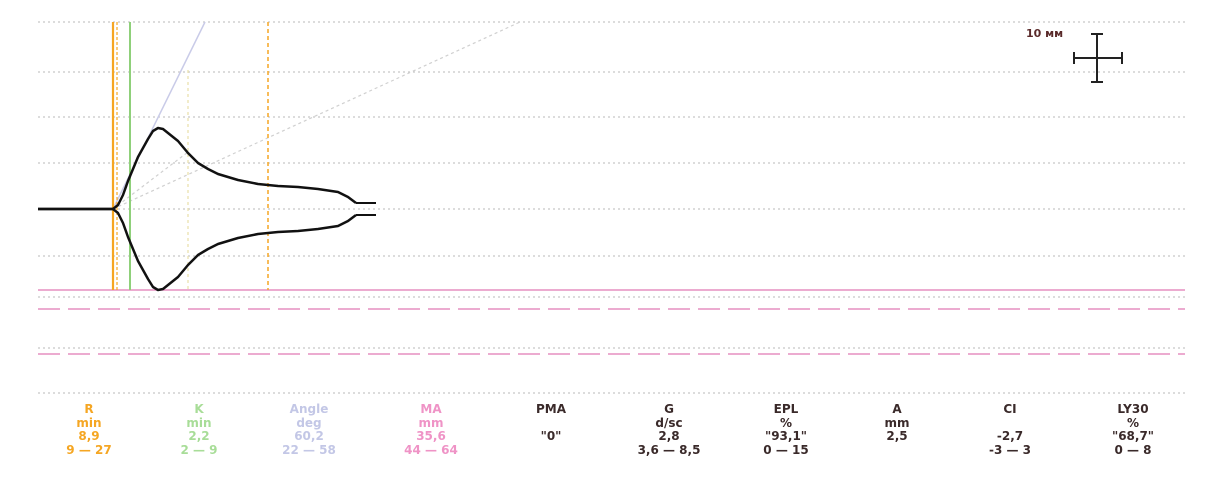 Image resolution: width=1207 pixels, height=482 pixels. I want to click on param-value: 60,2, so click(309, 436).